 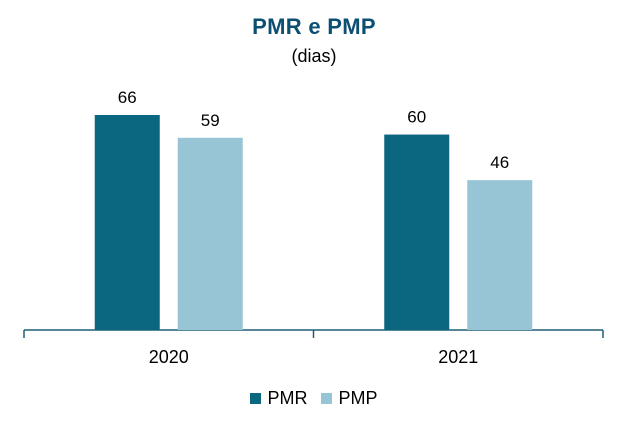 What do you see at coordinates (499, 162) in the screenshot?
I see `data-label-pmp-2021: 46` at bounding box center [499, 162].